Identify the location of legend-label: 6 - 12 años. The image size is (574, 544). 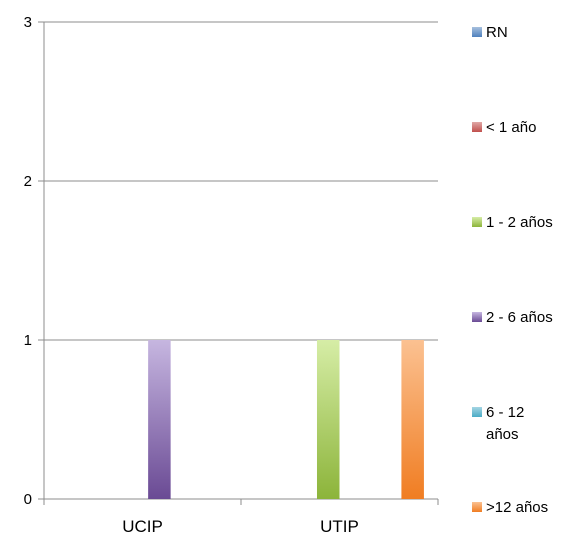
(505, 423).